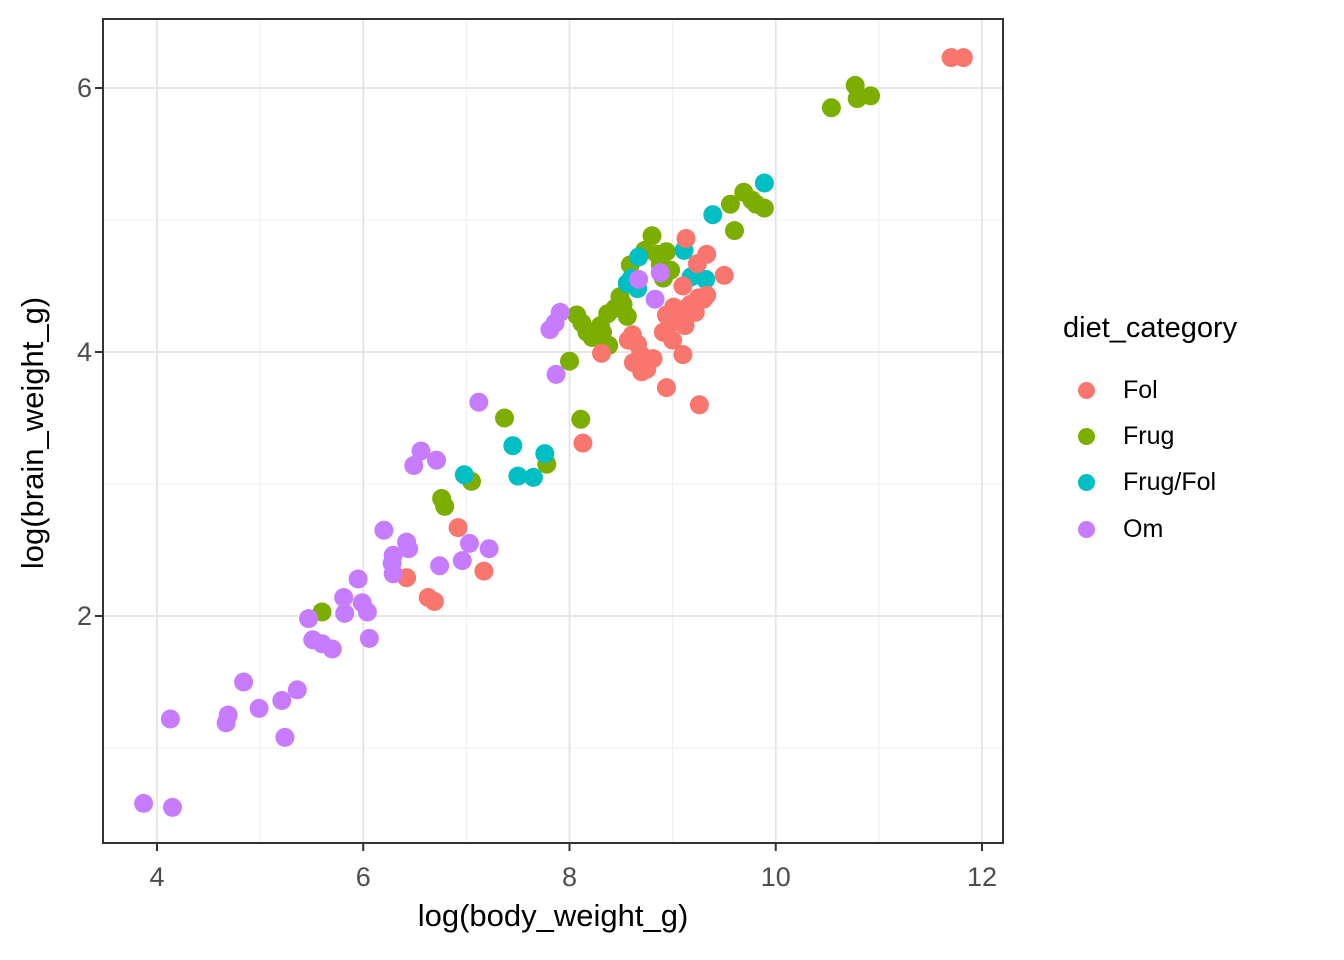  Describe the element at coordinates (32, 433) in the screenshot. I see `y-axis-title: log(brain_weight_g)` at that location.